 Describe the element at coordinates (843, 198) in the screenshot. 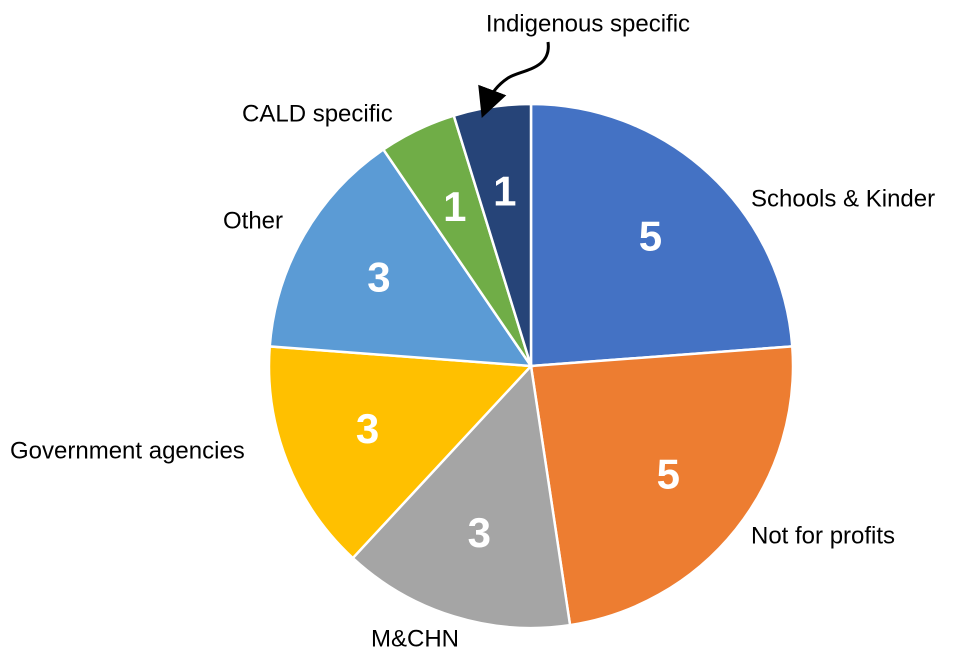

I see `category-label: Schools & Kinder` at that location.